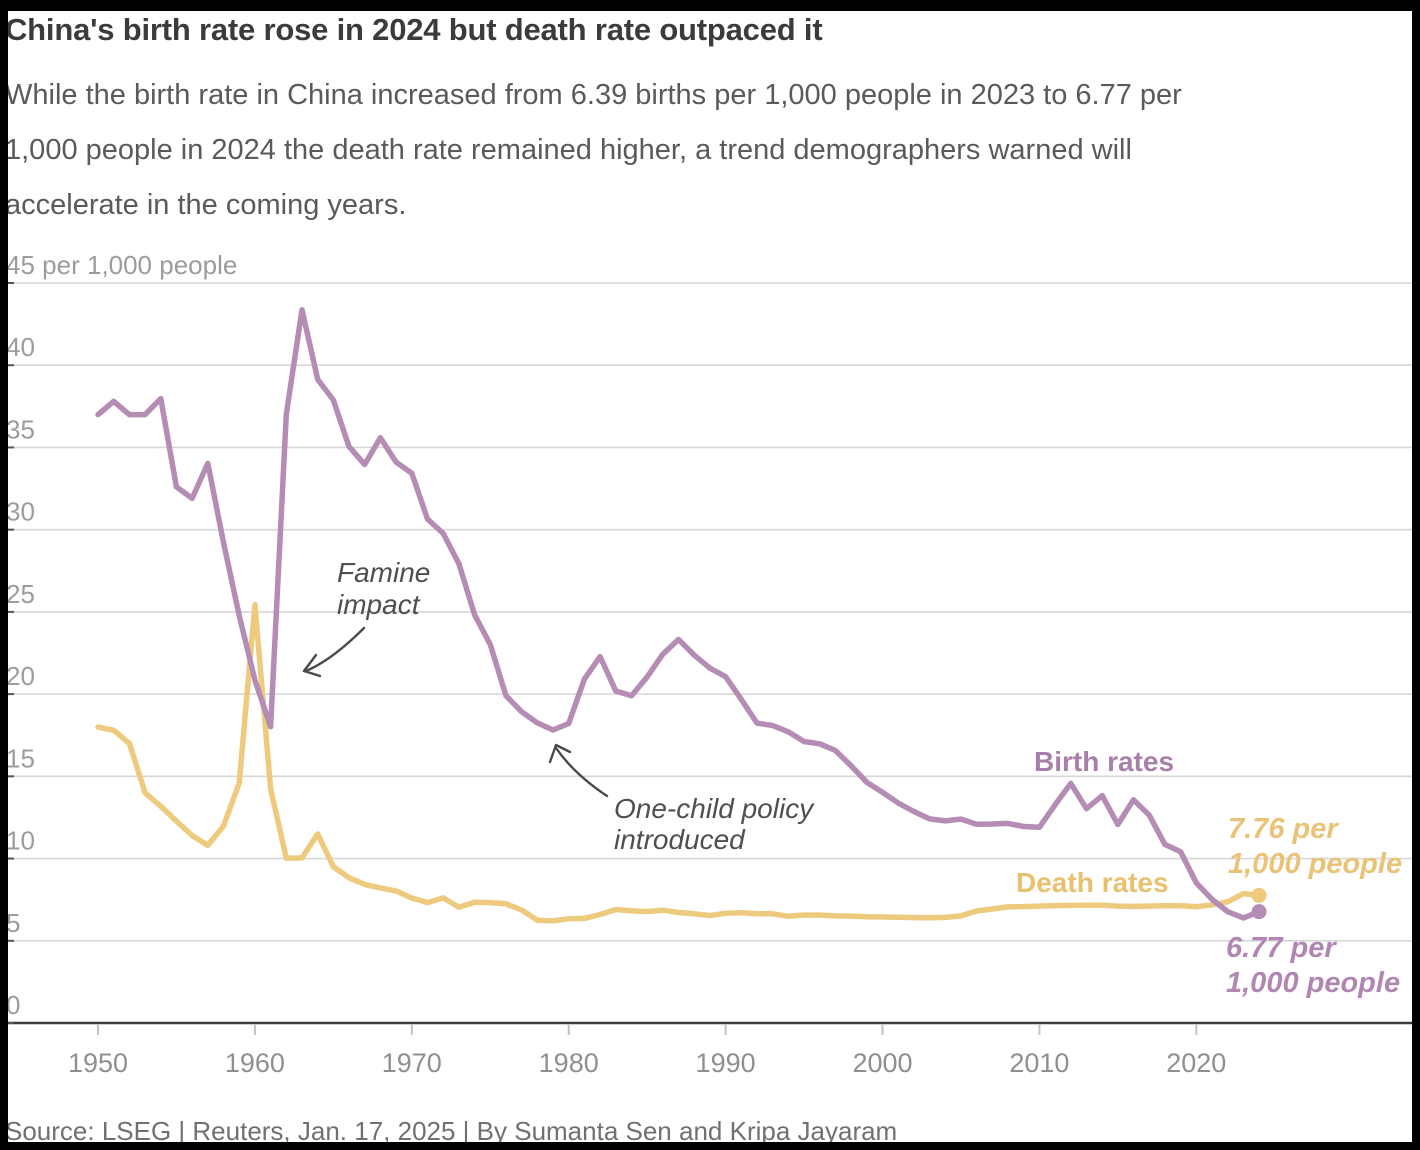  Describe the element at coordinates (581, 772) in the screenshot. I see `one-child-arrow` at that location.